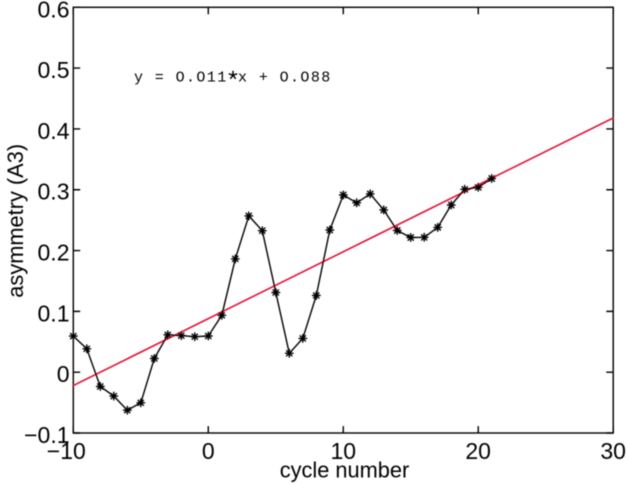  What do you see at coordinates (54, 70) in the screenshot?
I see `svg-text: 0.5` at bounding box center [54, 70].